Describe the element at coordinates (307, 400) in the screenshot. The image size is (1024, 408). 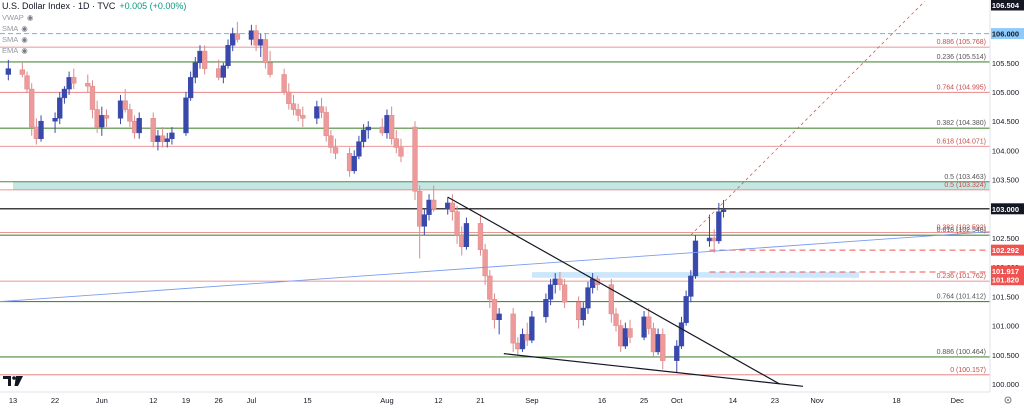
I see `x-tick-label-7: 15` at that location.